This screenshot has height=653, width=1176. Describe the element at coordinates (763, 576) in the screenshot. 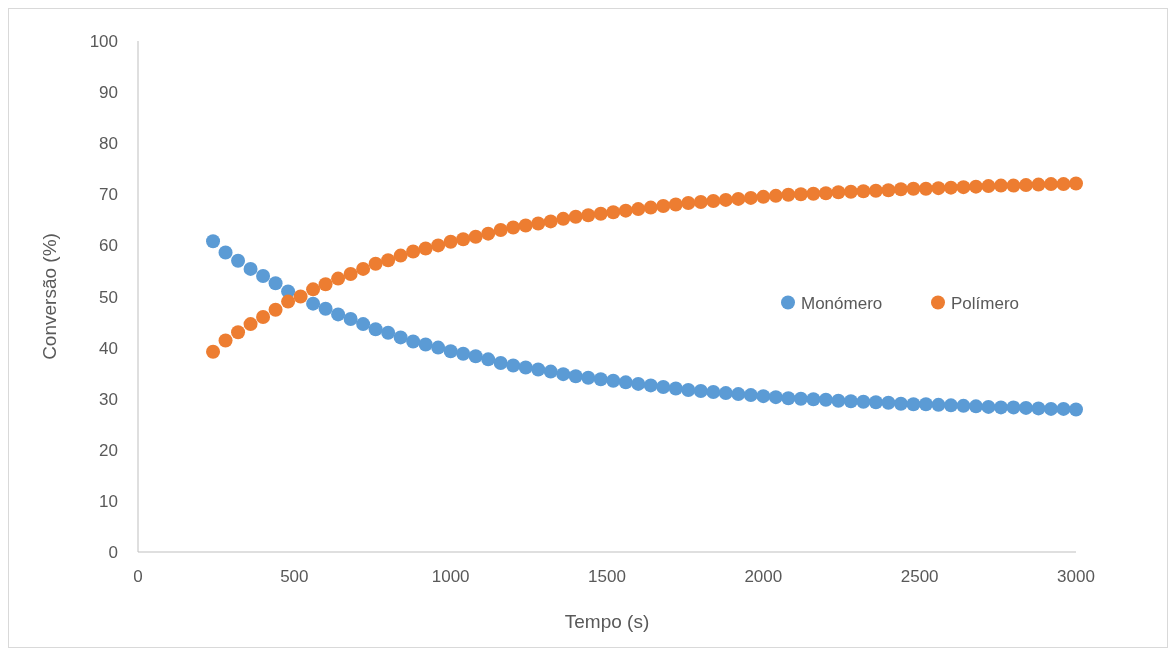

I see `x-tick-label: 2000` at that location.